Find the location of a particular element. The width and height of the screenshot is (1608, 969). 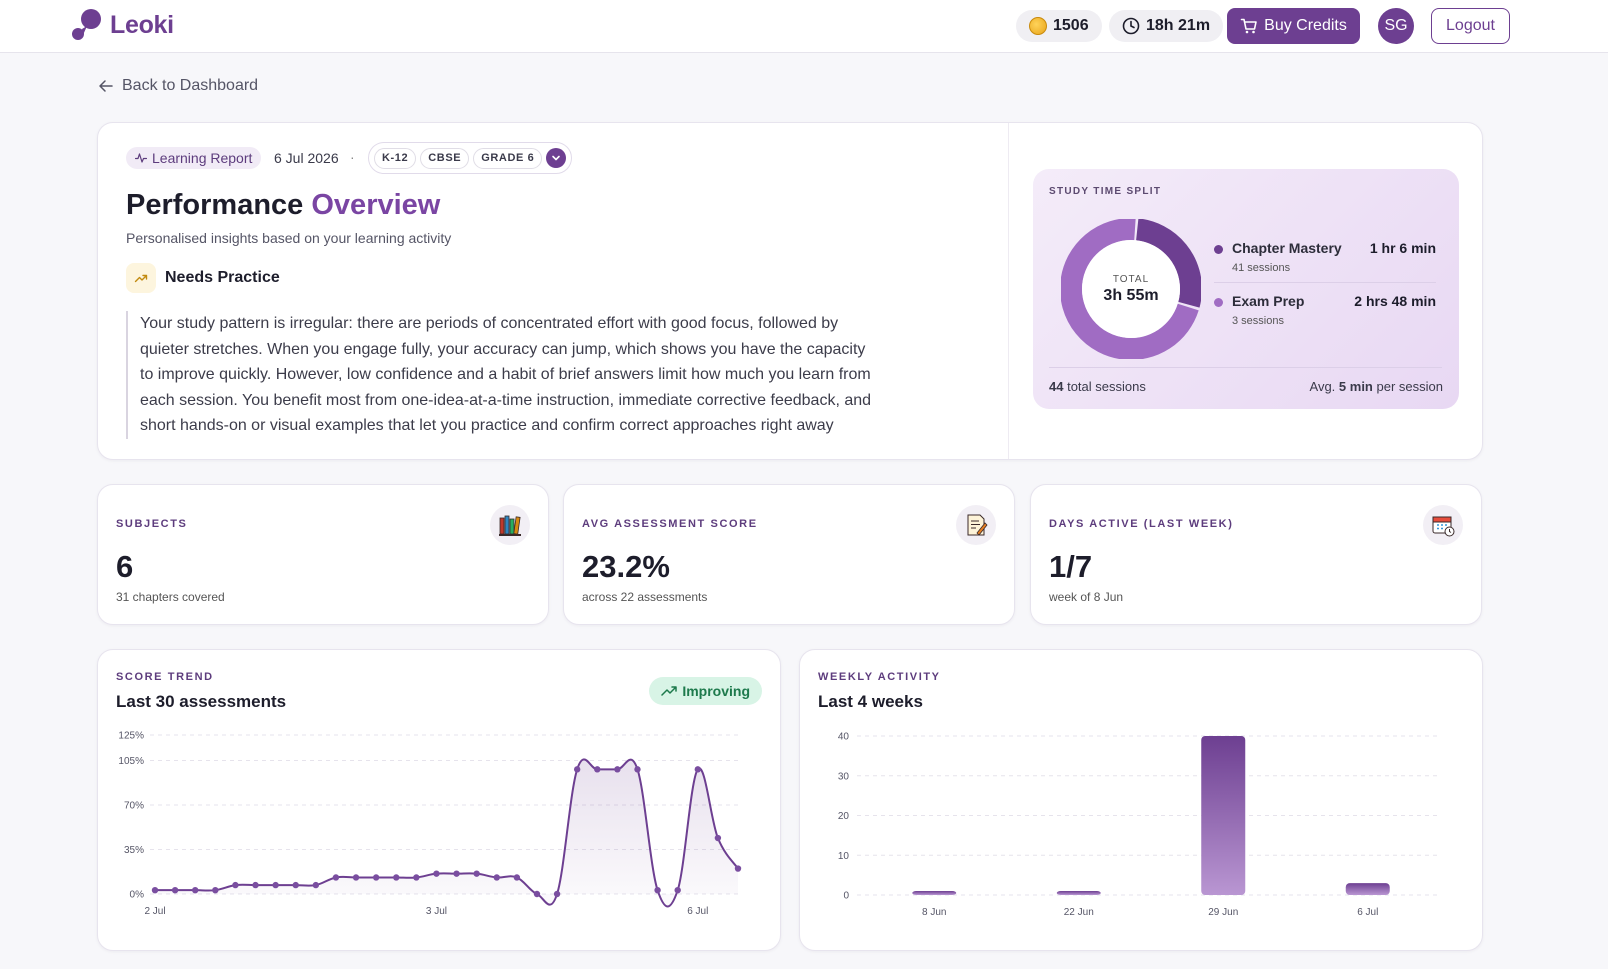

donut-center: TOTAL 3h 55m is located at coordinates (1131, 289).